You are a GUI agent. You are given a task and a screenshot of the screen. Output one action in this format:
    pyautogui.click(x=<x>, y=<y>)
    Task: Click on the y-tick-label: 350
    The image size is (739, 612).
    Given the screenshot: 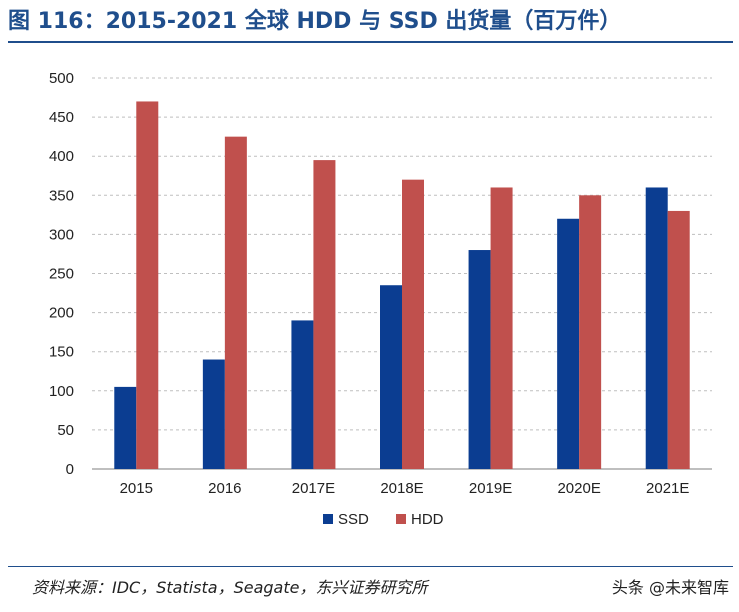 What is the action you would take?
    pyautogui.click(x=61, y=195)
    